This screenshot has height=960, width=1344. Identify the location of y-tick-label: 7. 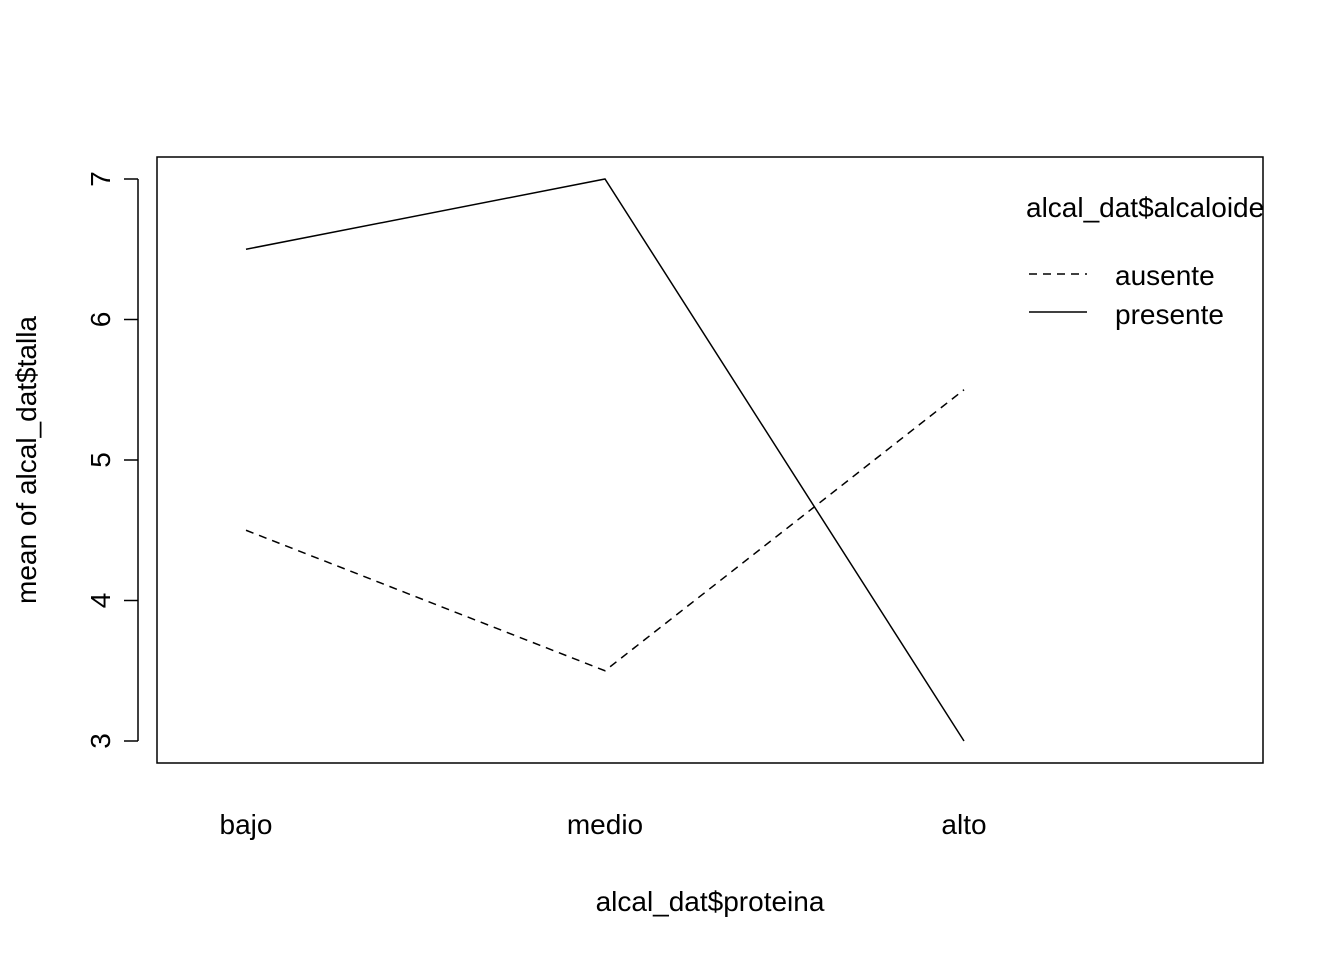
(100, 179).